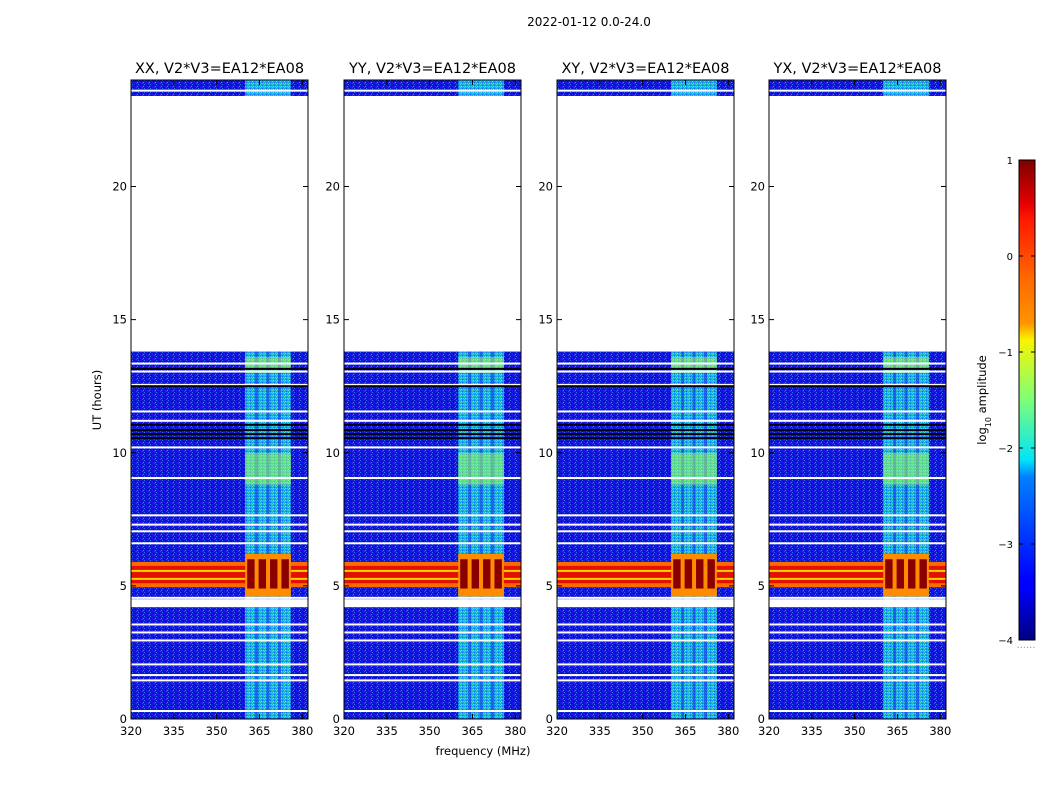 The image size is (1050, 800). What do you see at coordinates (984, 400) in the screenshot?
I see `colorbar-label: log10 amplitude` at bounding box center [984, 400].